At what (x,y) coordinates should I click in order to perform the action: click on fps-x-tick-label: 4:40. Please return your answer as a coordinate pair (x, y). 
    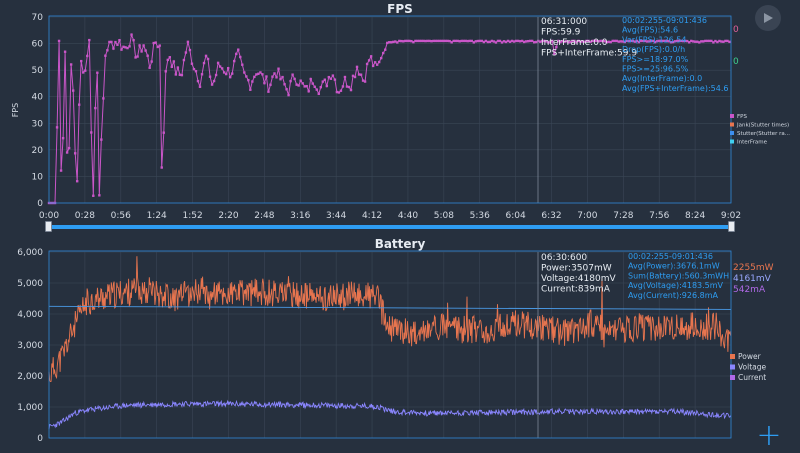
    Looking at the image, I should click on (408, 216).